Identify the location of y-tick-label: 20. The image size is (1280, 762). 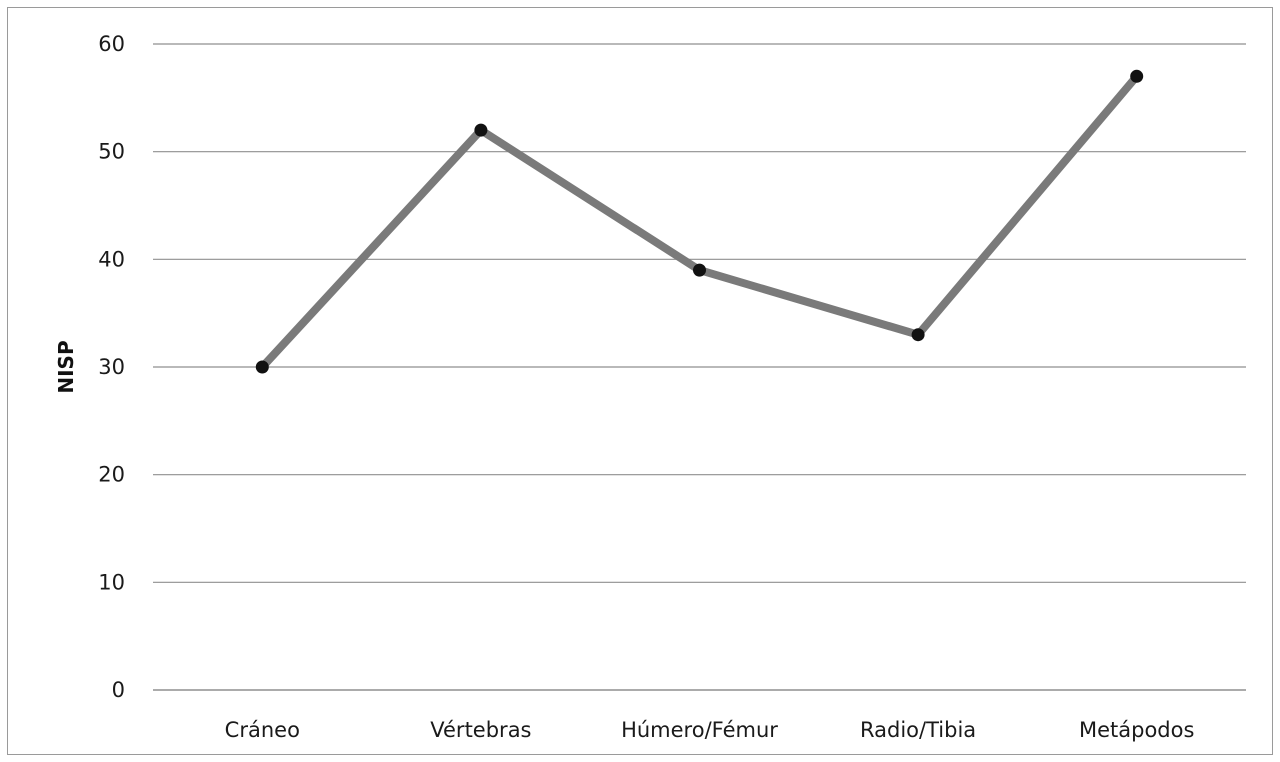
(111, 475).